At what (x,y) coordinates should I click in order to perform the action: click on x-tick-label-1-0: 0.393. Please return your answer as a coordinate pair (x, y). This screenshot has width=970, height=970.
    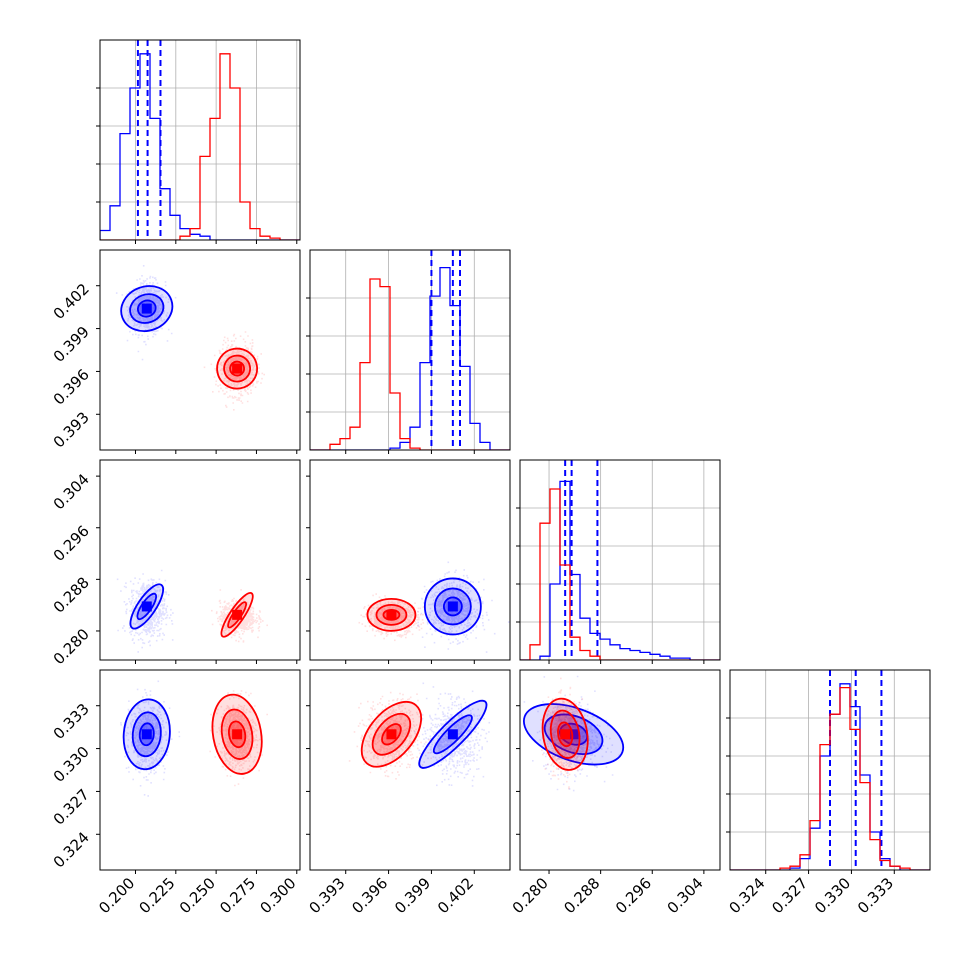
    Looking at the image, I should click on (326, 895).